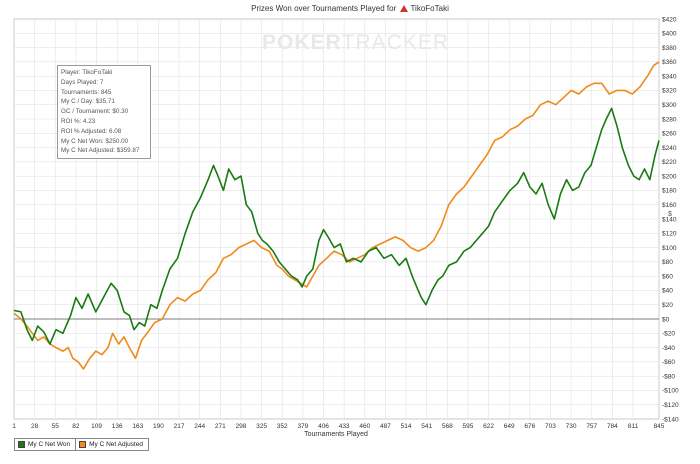 The width and height of the screenshot is (700, 464). I want to click on x-axis-title: Tournaments Played, so click(336, 434).